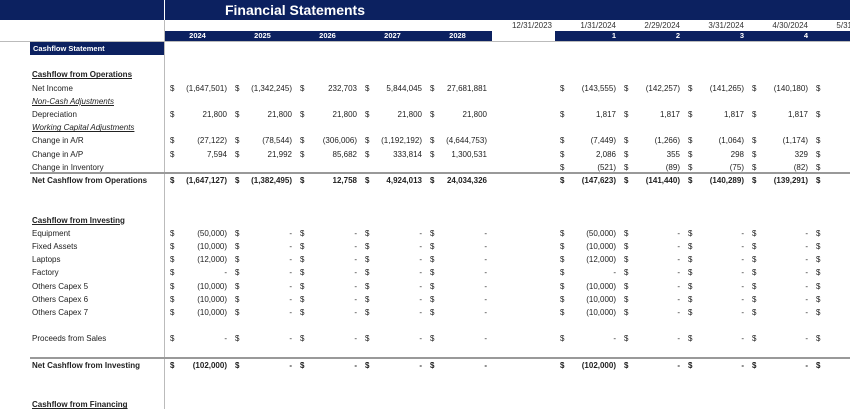 This screenshot has width=850, height=411. I want to click on monthly-cell: $355, so click(651, 154).